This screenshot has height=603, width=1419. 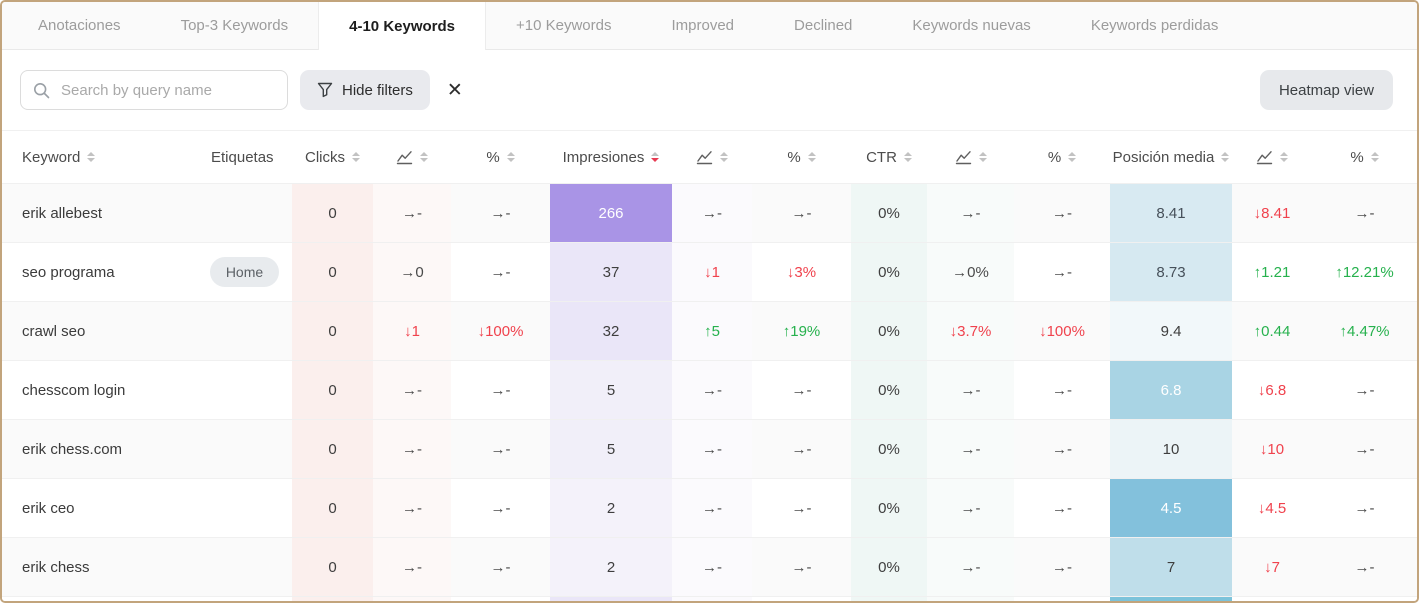 I want to click on cell-position: 9.4, so click(x=1171, y=331).